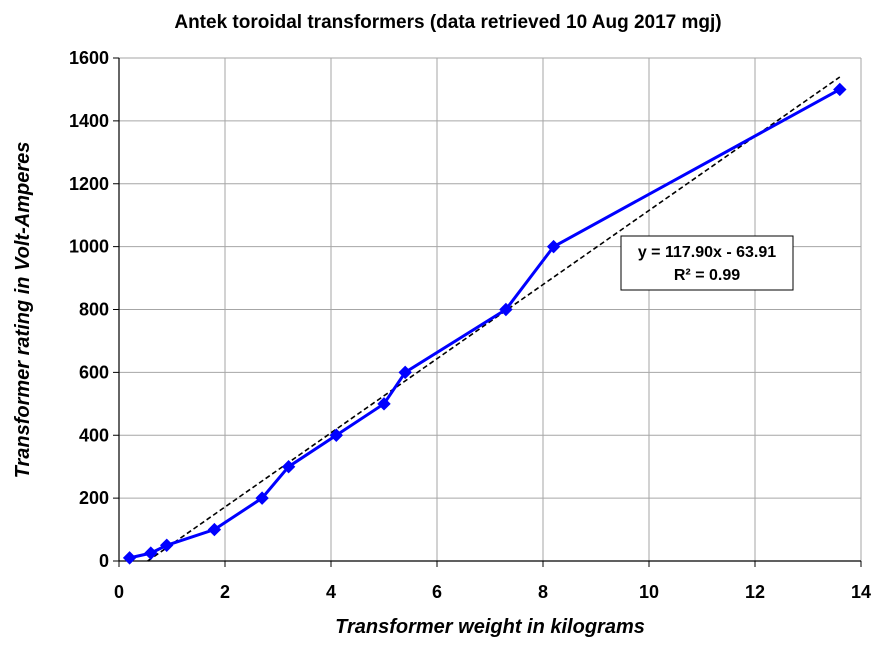 The image size is (889, 648). I want to click on y-tick-label: 1400, so click(89, 121).